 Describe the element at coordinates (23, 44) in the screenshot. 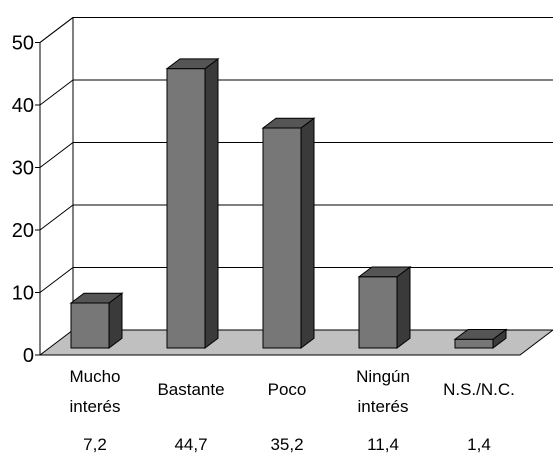

I see `y-tick-label: 50` at that location.